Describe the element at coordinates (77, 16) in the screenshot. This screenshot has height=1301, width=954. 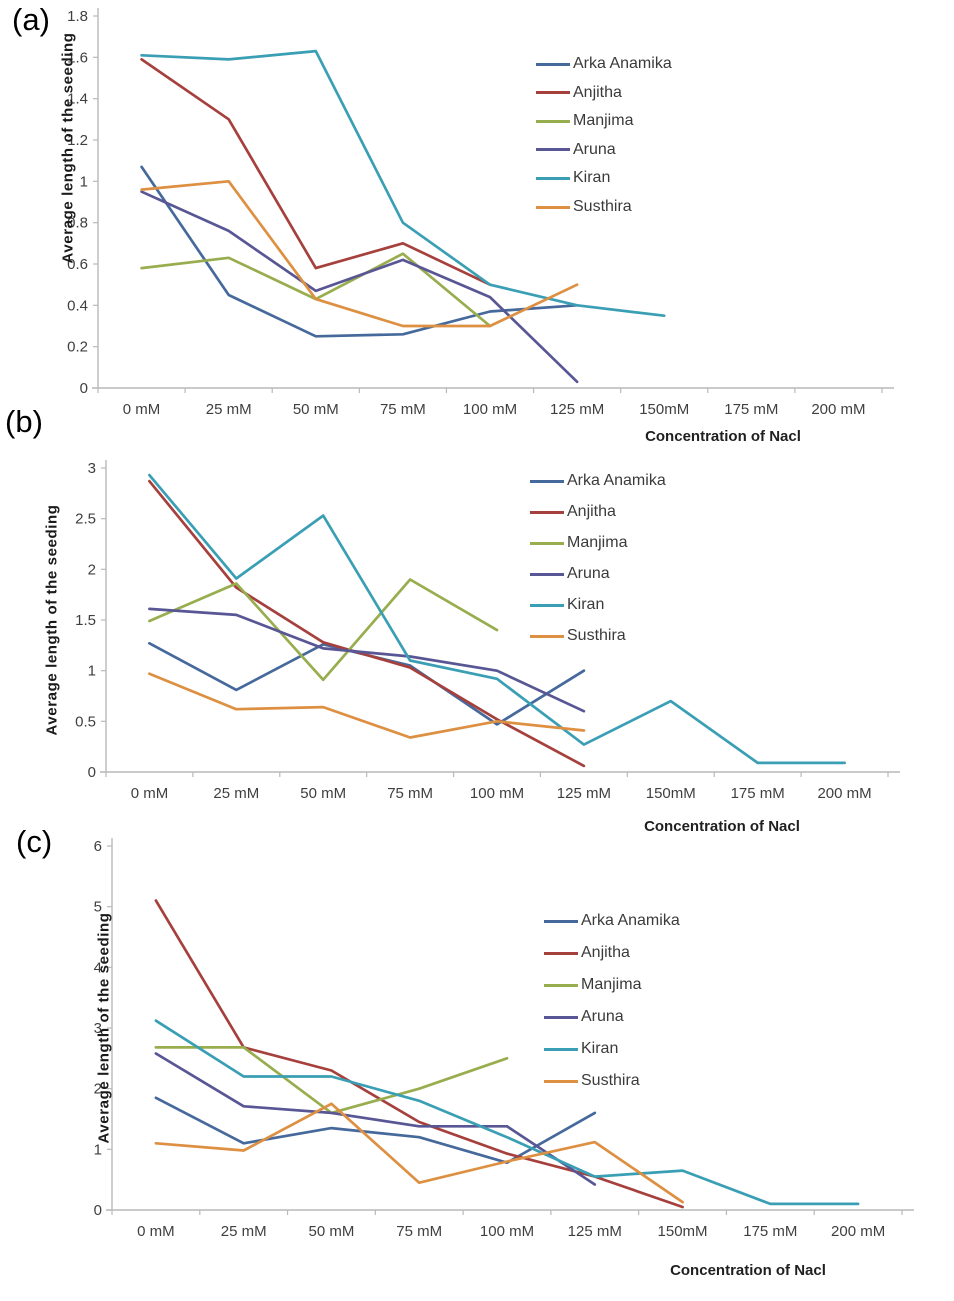
I see `y-tick-label-a: 1.8` at that location.